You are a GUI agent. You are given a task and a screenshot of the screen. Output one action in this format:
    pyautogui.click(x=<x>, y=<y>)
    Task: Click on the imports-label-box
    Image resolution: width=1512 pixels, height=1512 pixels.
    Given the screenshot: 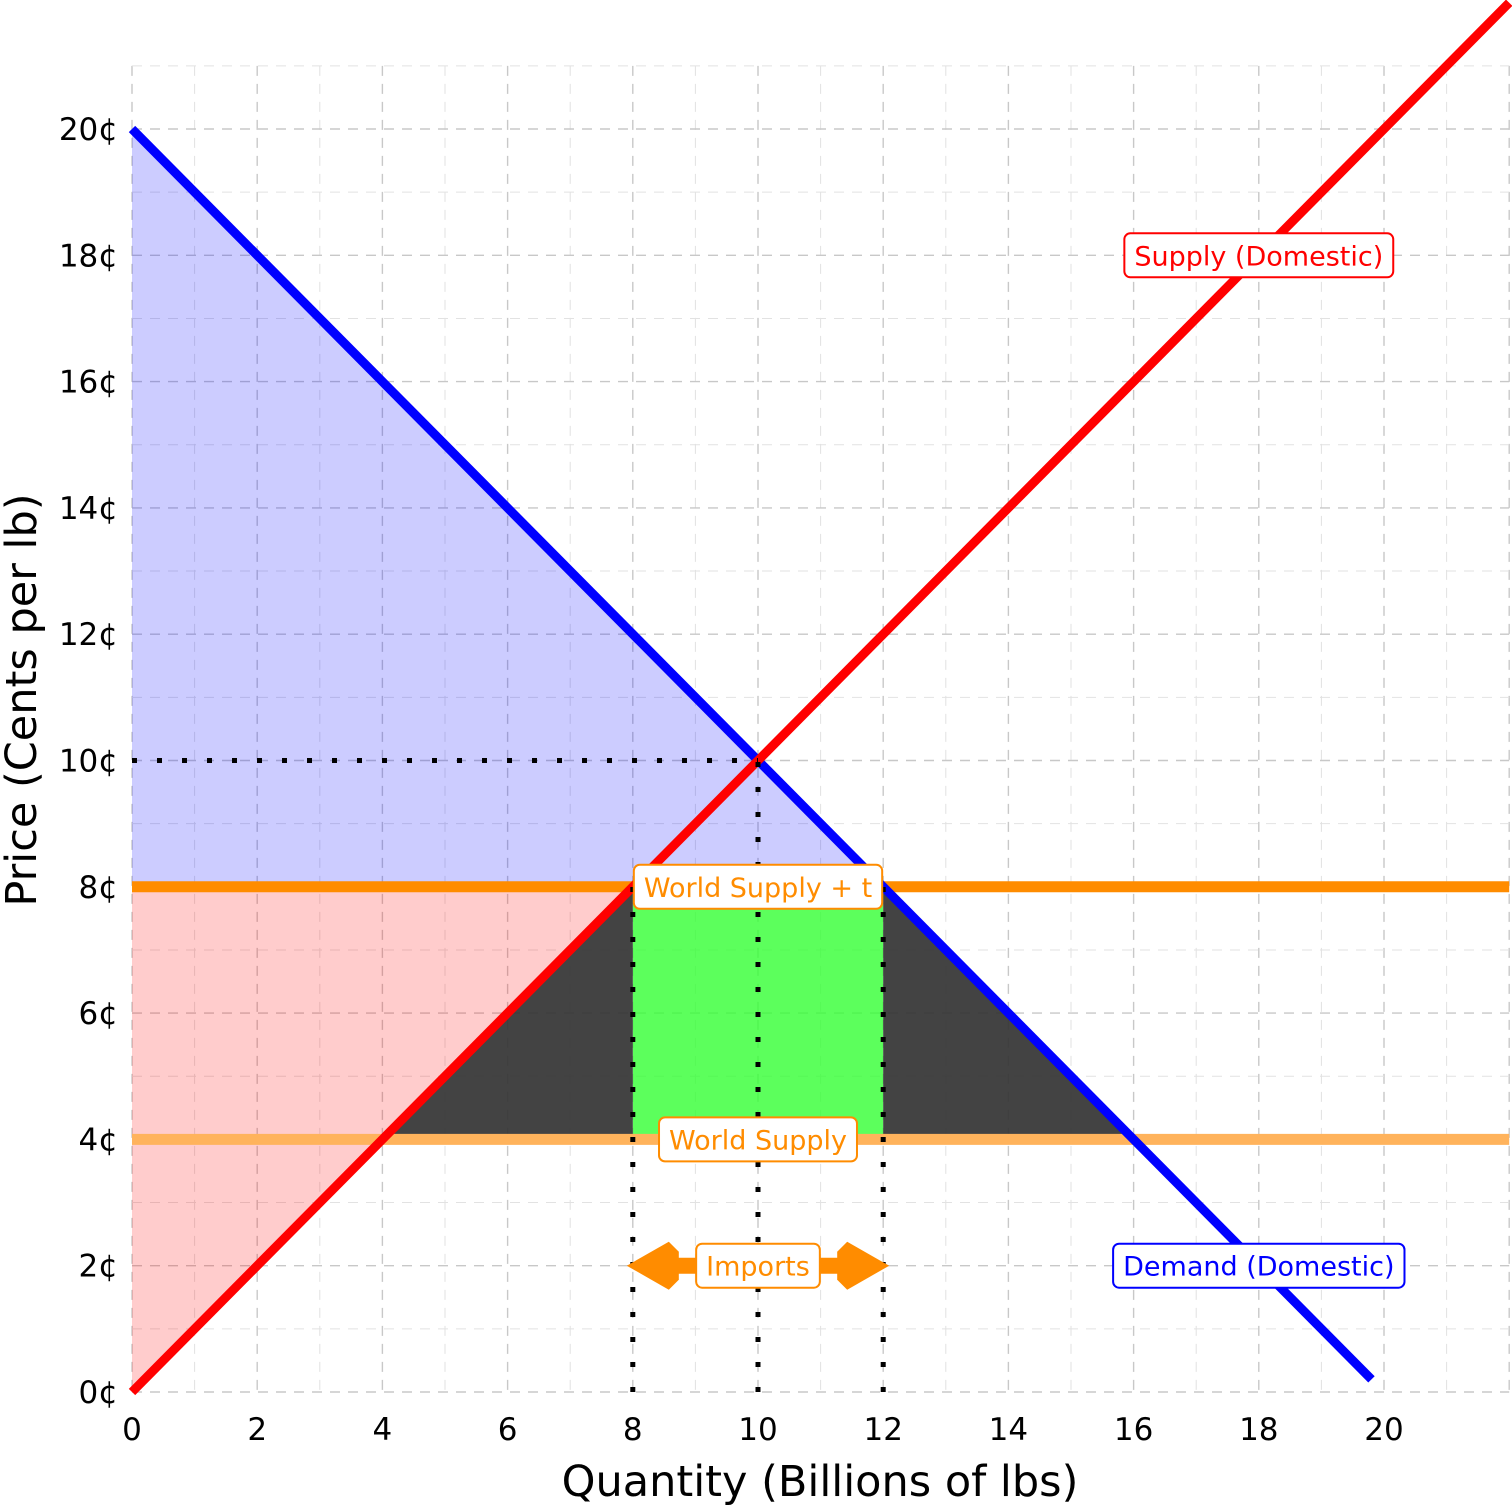 What is the action you would take?
    pyautogui.click(x=758, y=1265)
    